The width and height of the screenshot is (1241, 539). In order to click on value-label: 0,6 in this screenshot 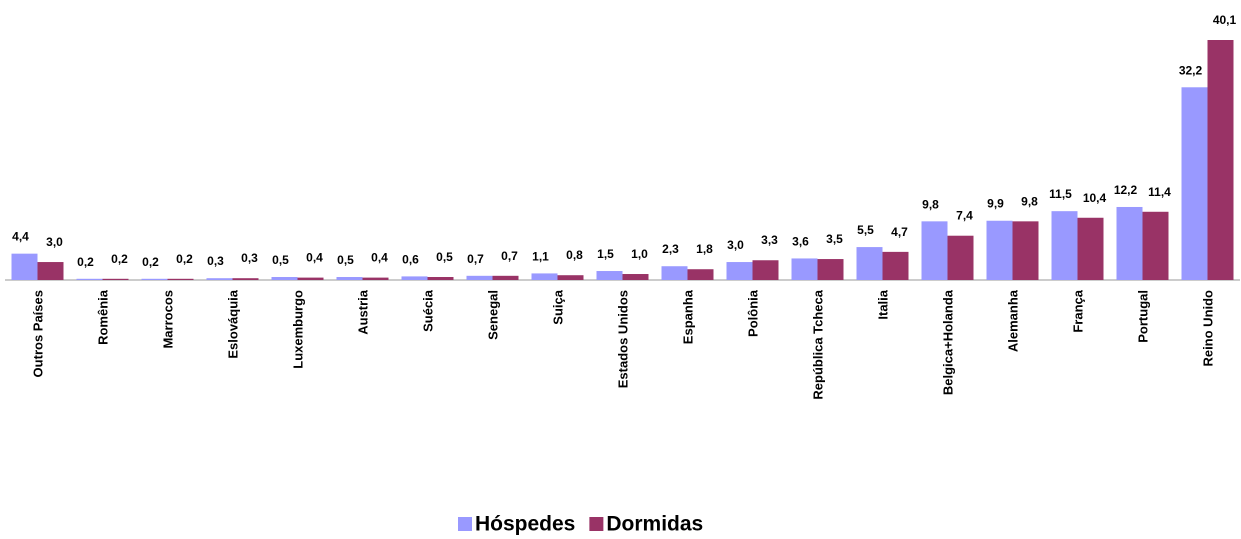, I will do `click(410, 259)`.